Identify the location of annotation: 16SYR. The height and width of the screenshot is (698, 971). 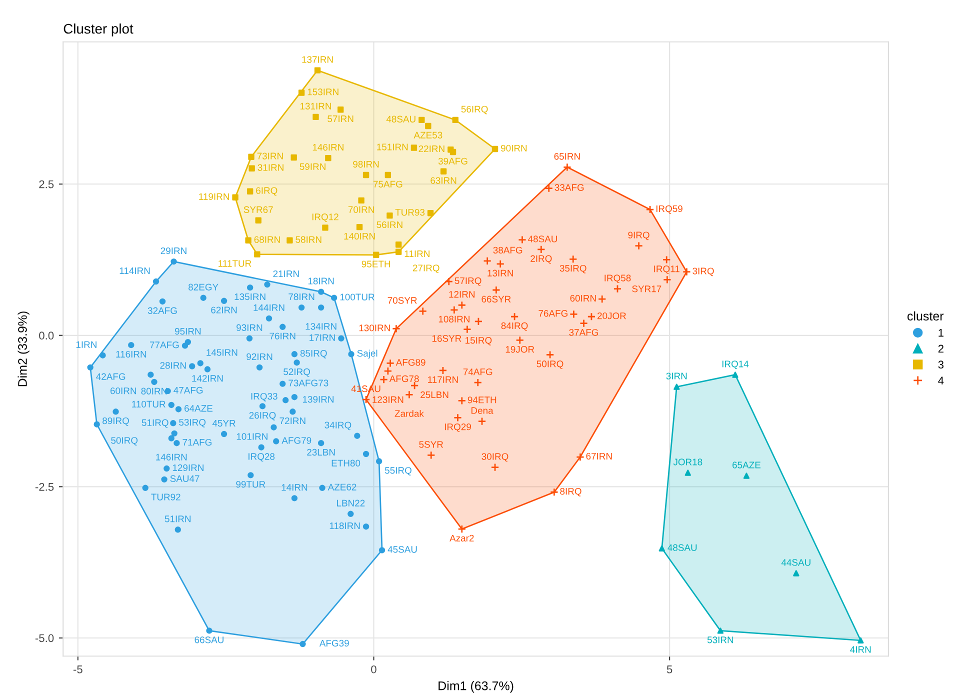
(447, 338).